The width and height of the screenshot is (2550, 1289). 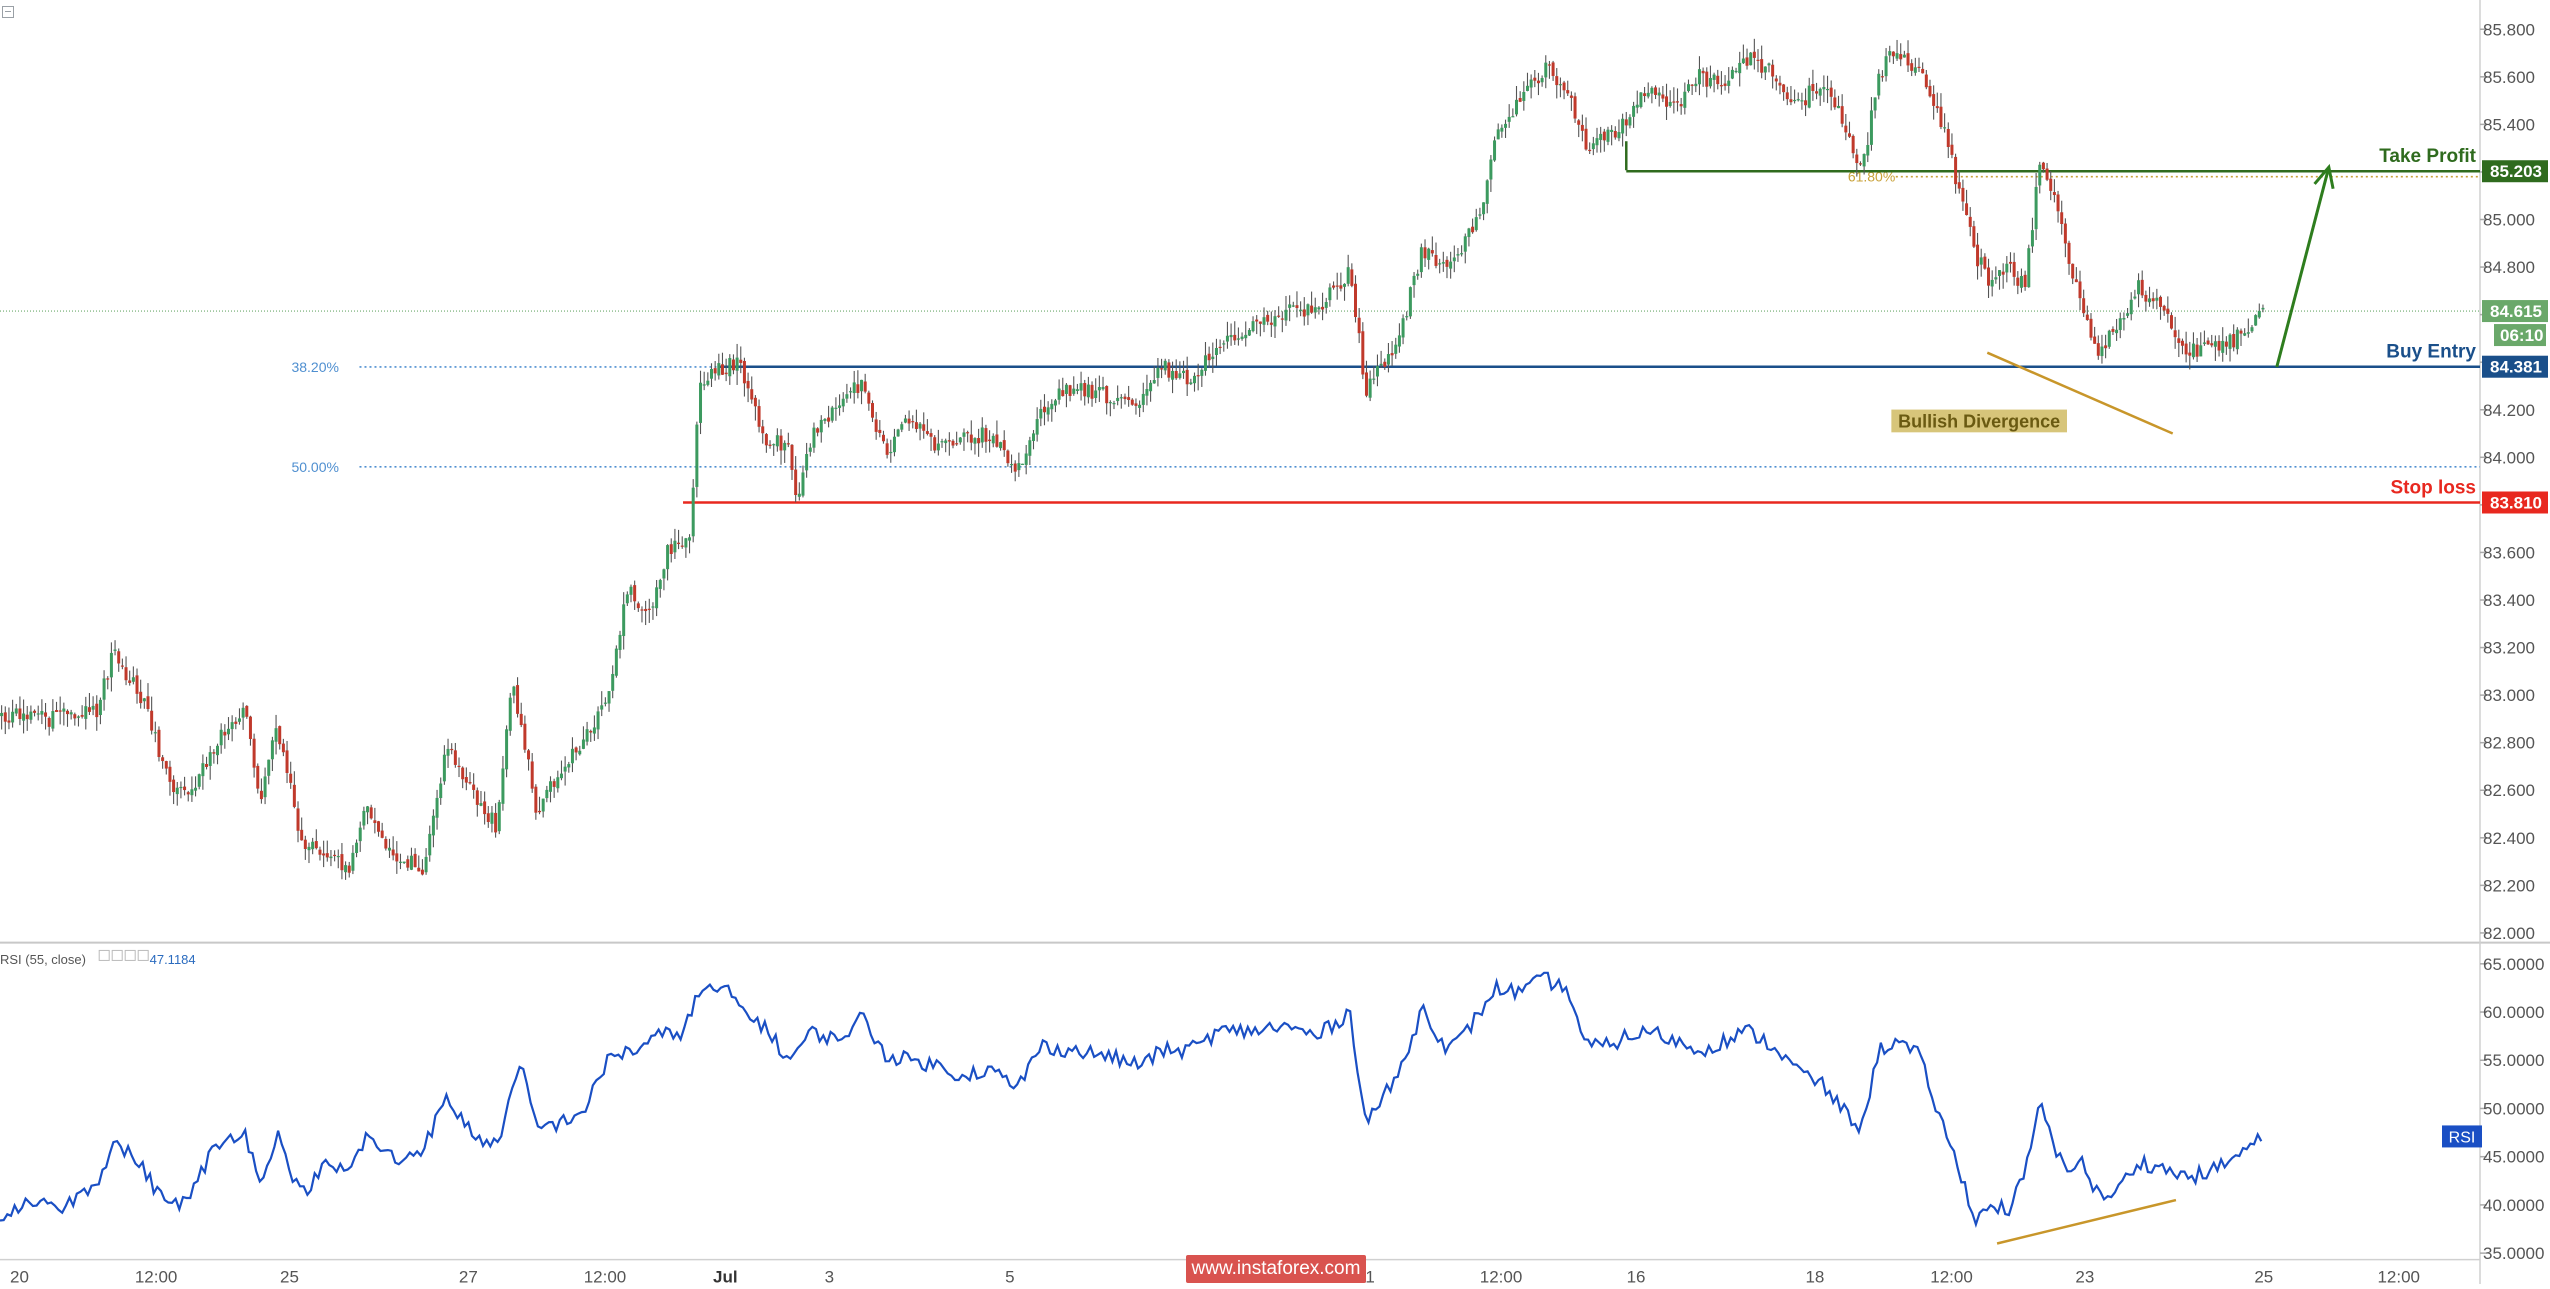 I want to click on level-label: Stop loss, so click(x=2433, y=487).